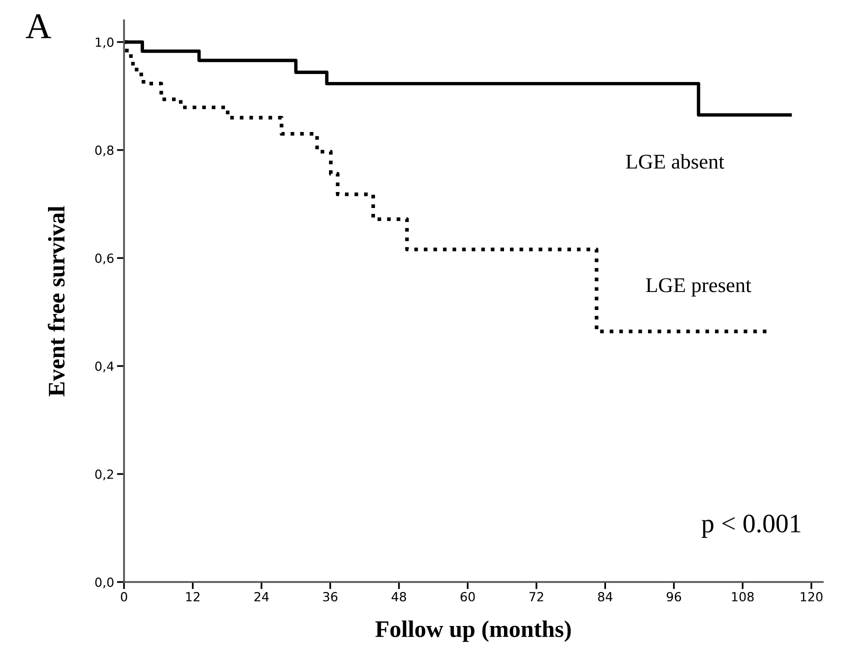 Image resolution: width=846 pixels, height=653 pixels. I want to click on y-tick-label: 0,6, so click(104, 259).